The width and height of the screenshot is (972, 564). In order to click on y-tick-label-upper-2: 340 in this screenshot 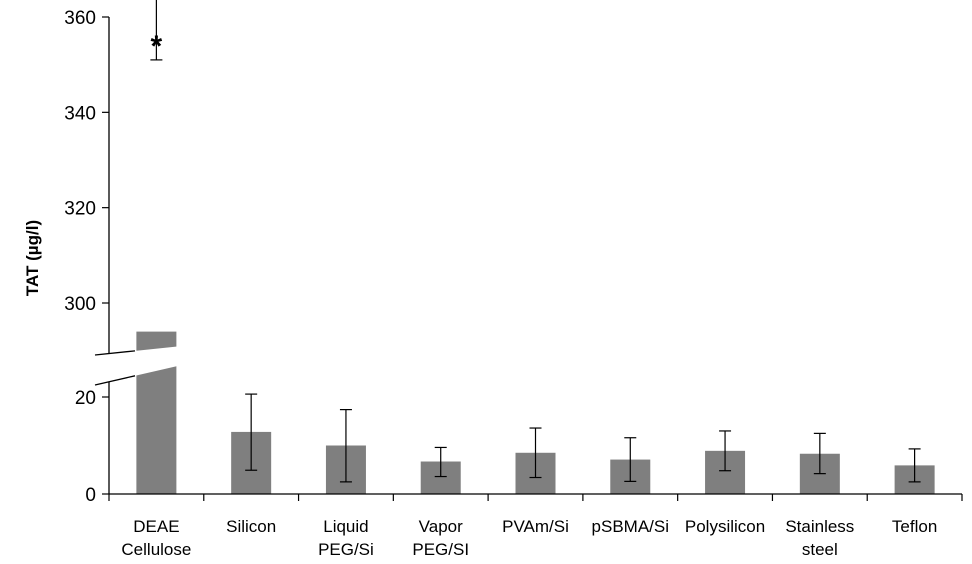, I will do `click(80, 113)`.